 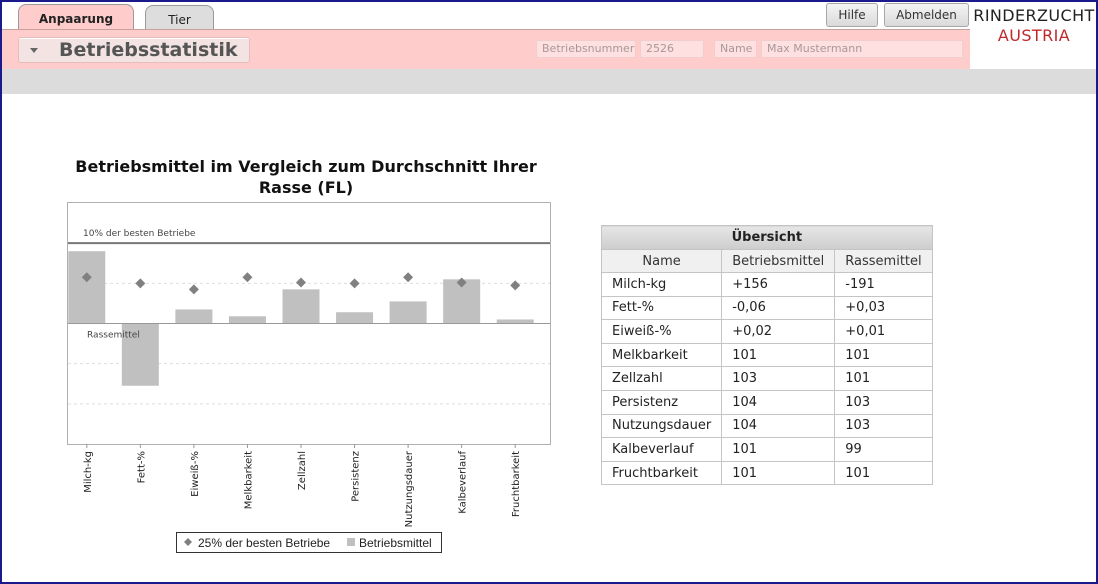 I want to click on x-tick-label: Kalbeverlauf, so click(x=463, y=482).